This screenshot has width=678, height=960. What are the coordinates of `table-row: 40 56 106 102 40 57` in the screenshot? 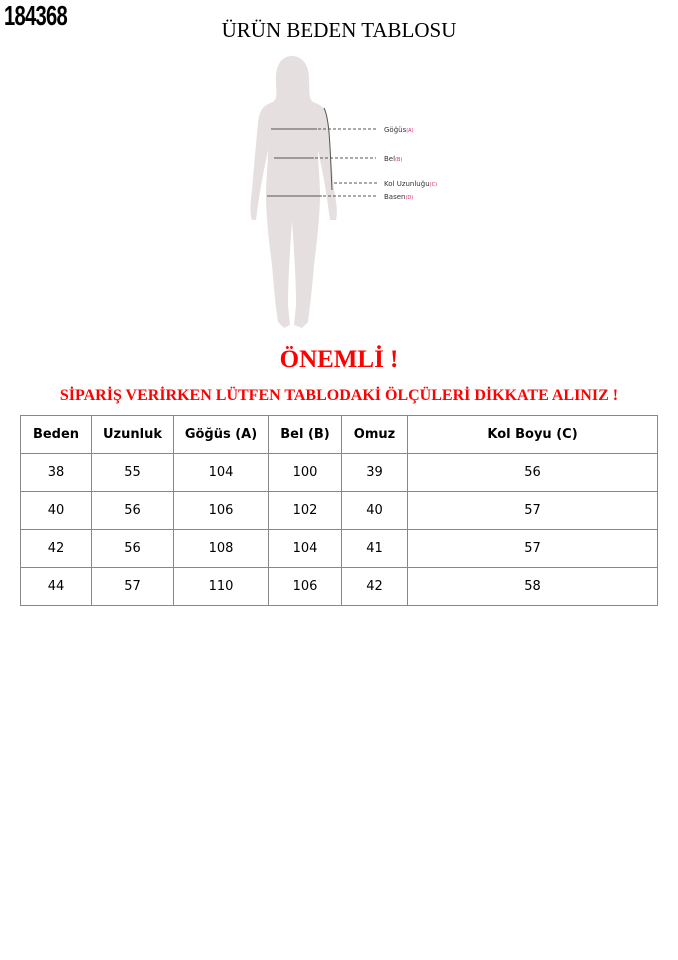 It's located at (339, 510).